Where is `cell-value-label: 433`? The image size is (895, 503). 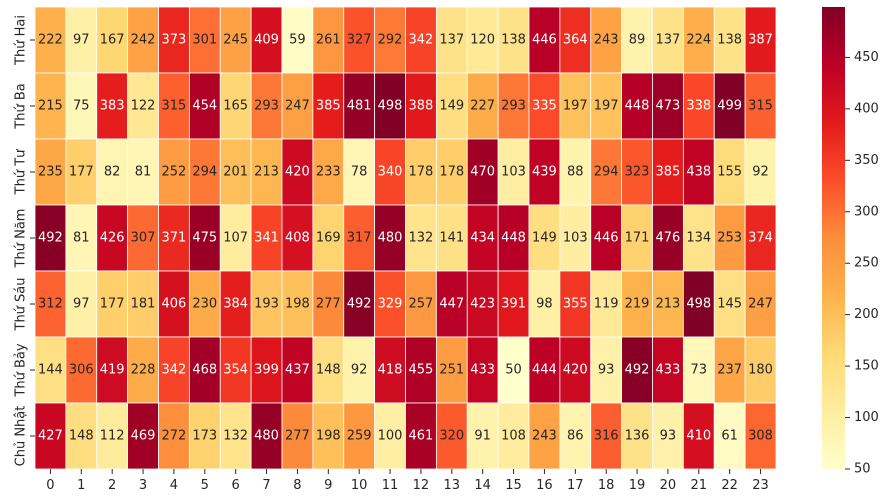 cell-value-label: 433 is located at coordinates (668, 370).